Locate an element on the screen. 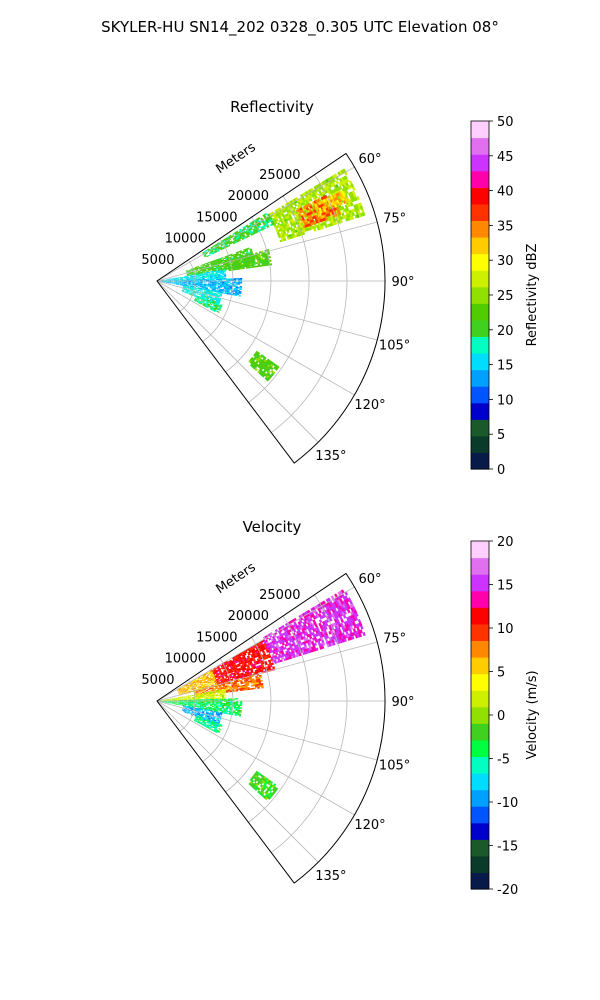  colorbar-swatch is located at coordinates (480, 428).